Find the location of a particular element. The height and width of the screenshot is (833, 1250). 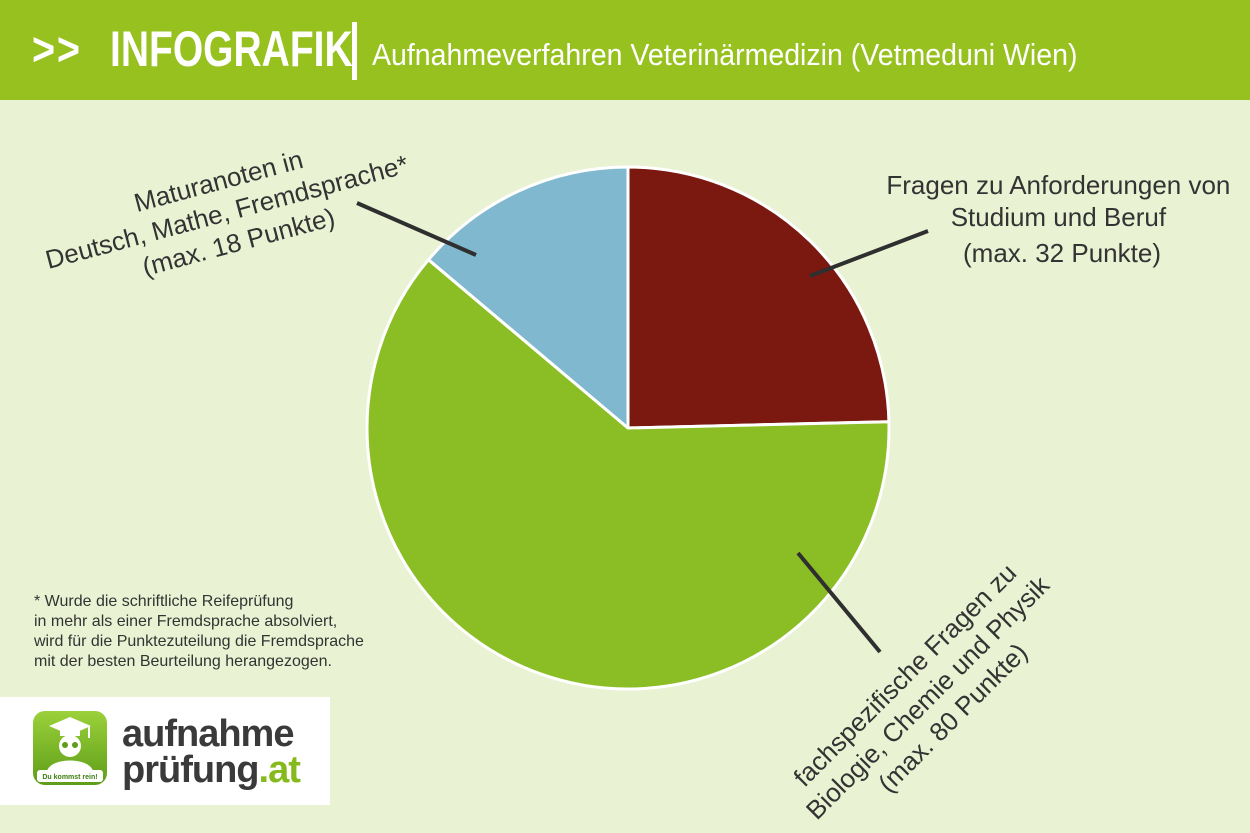

slice-label-line: (max. 32 Punkte) is located at coordinates (1062, 253).